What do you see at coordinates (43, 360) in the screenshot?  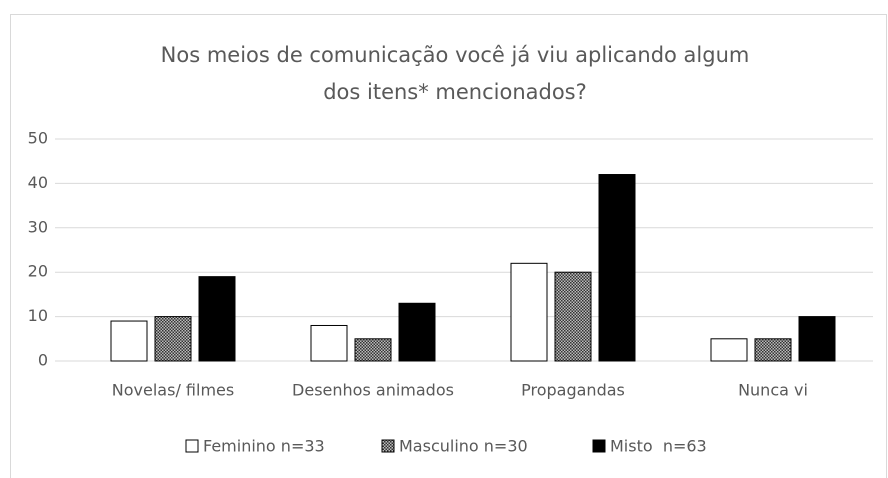 I see `y-tick-label: 0` at bounding box center [43, 360].